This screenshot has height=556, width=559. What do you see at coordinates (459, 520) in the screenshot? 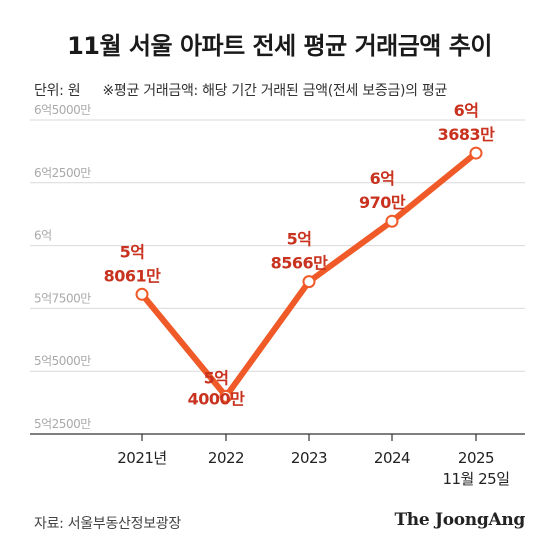
I see `publisher-logo: The JoongAng` at bounding box center [459, 520].